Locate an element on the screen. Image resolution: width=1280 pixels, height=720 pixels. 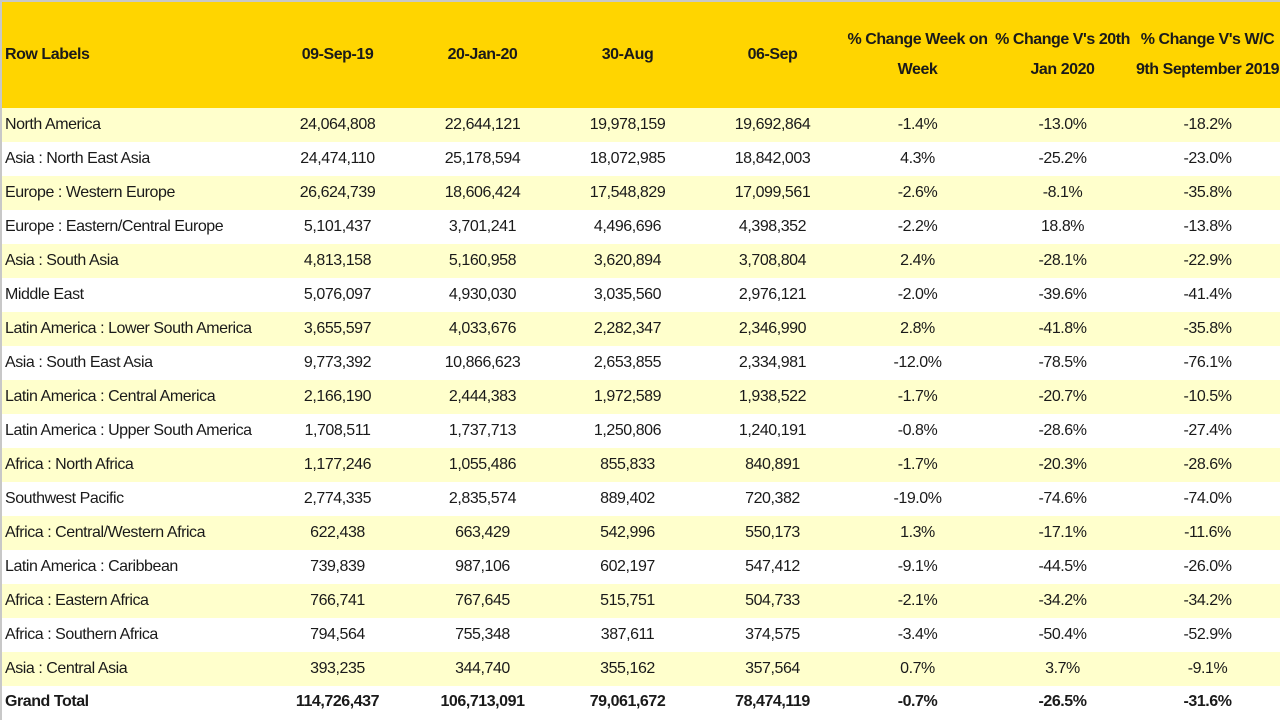
cell-30-aug: 4,496,696 is located at coordinates (627, 226).